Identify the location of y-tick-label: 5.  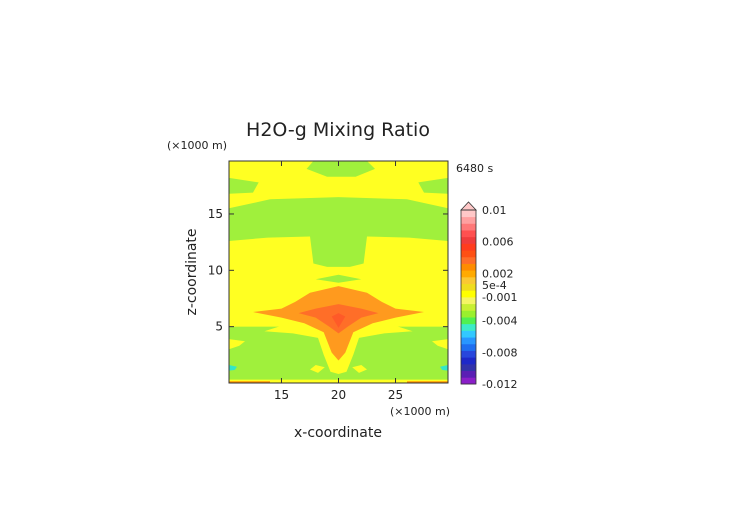
(219, 327).